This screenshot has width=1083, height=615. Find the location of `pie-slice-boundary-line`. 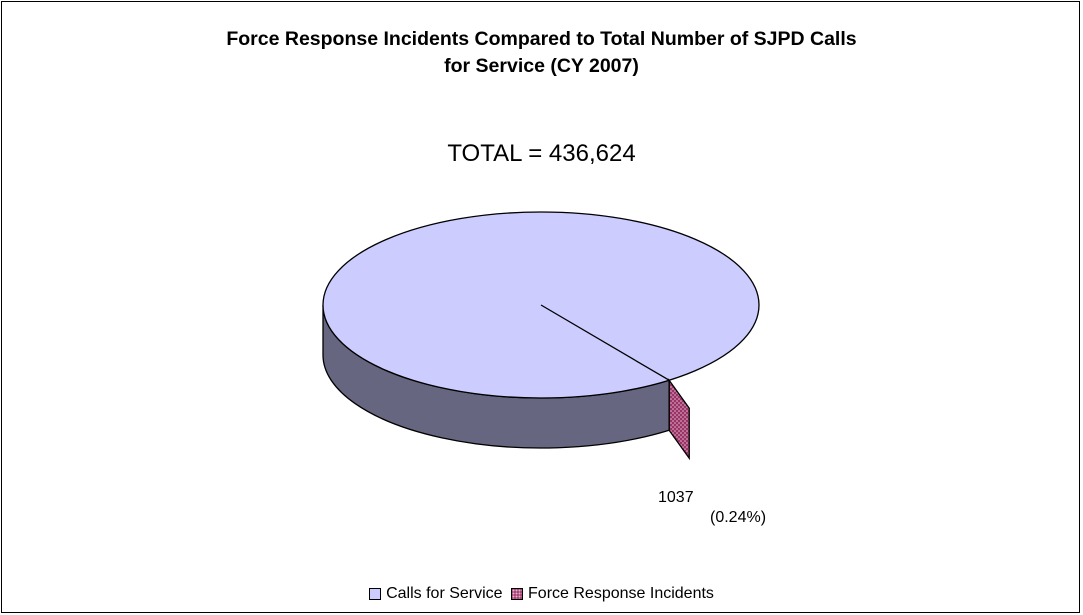

pie-slice-boundary-line is located at coordinates (605, 342).